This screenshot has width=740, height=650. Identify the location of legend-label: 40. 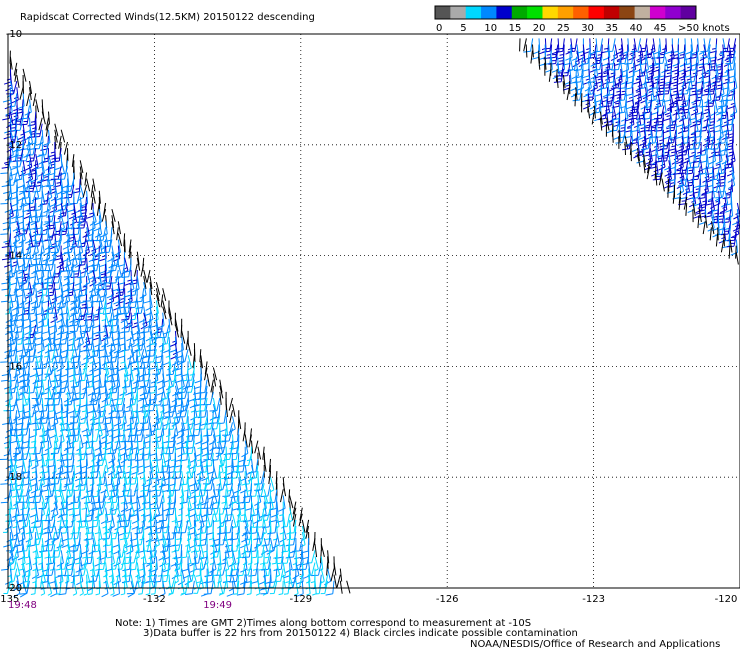
(636, 28).